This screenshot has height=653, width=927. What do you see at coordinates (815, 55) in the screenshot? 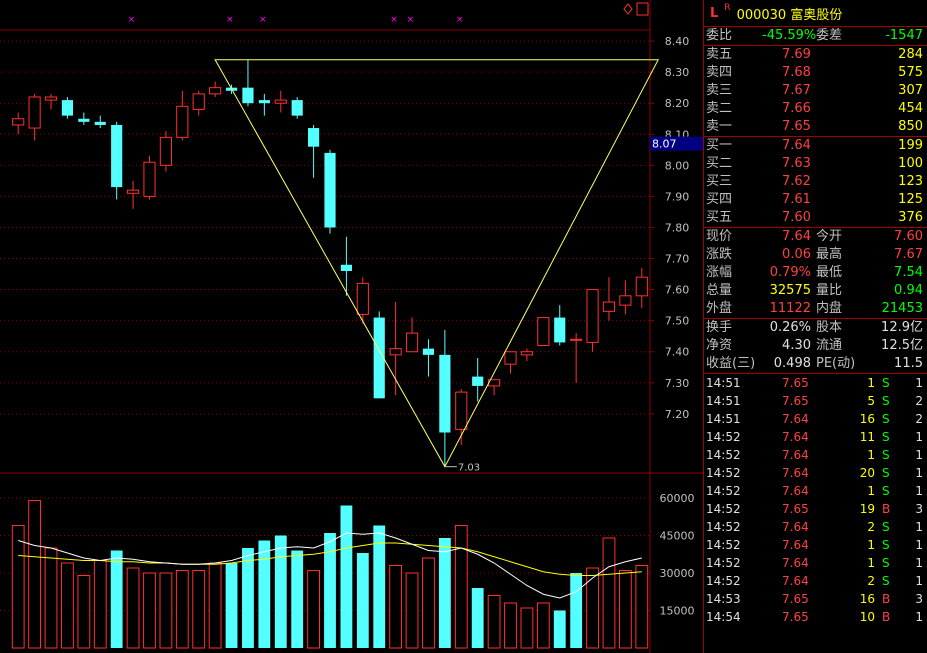
I see `ask-row: 卖五 7.69 284` at bounding box center [815, 55].